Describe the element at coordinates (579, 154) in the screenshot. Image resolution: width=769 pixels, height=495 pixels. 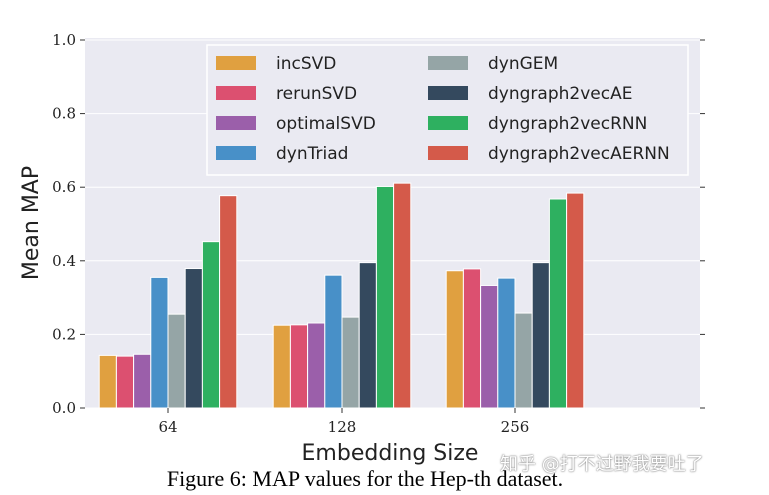
I see `legend-label: dyngraph2vecAERNN` at that location.